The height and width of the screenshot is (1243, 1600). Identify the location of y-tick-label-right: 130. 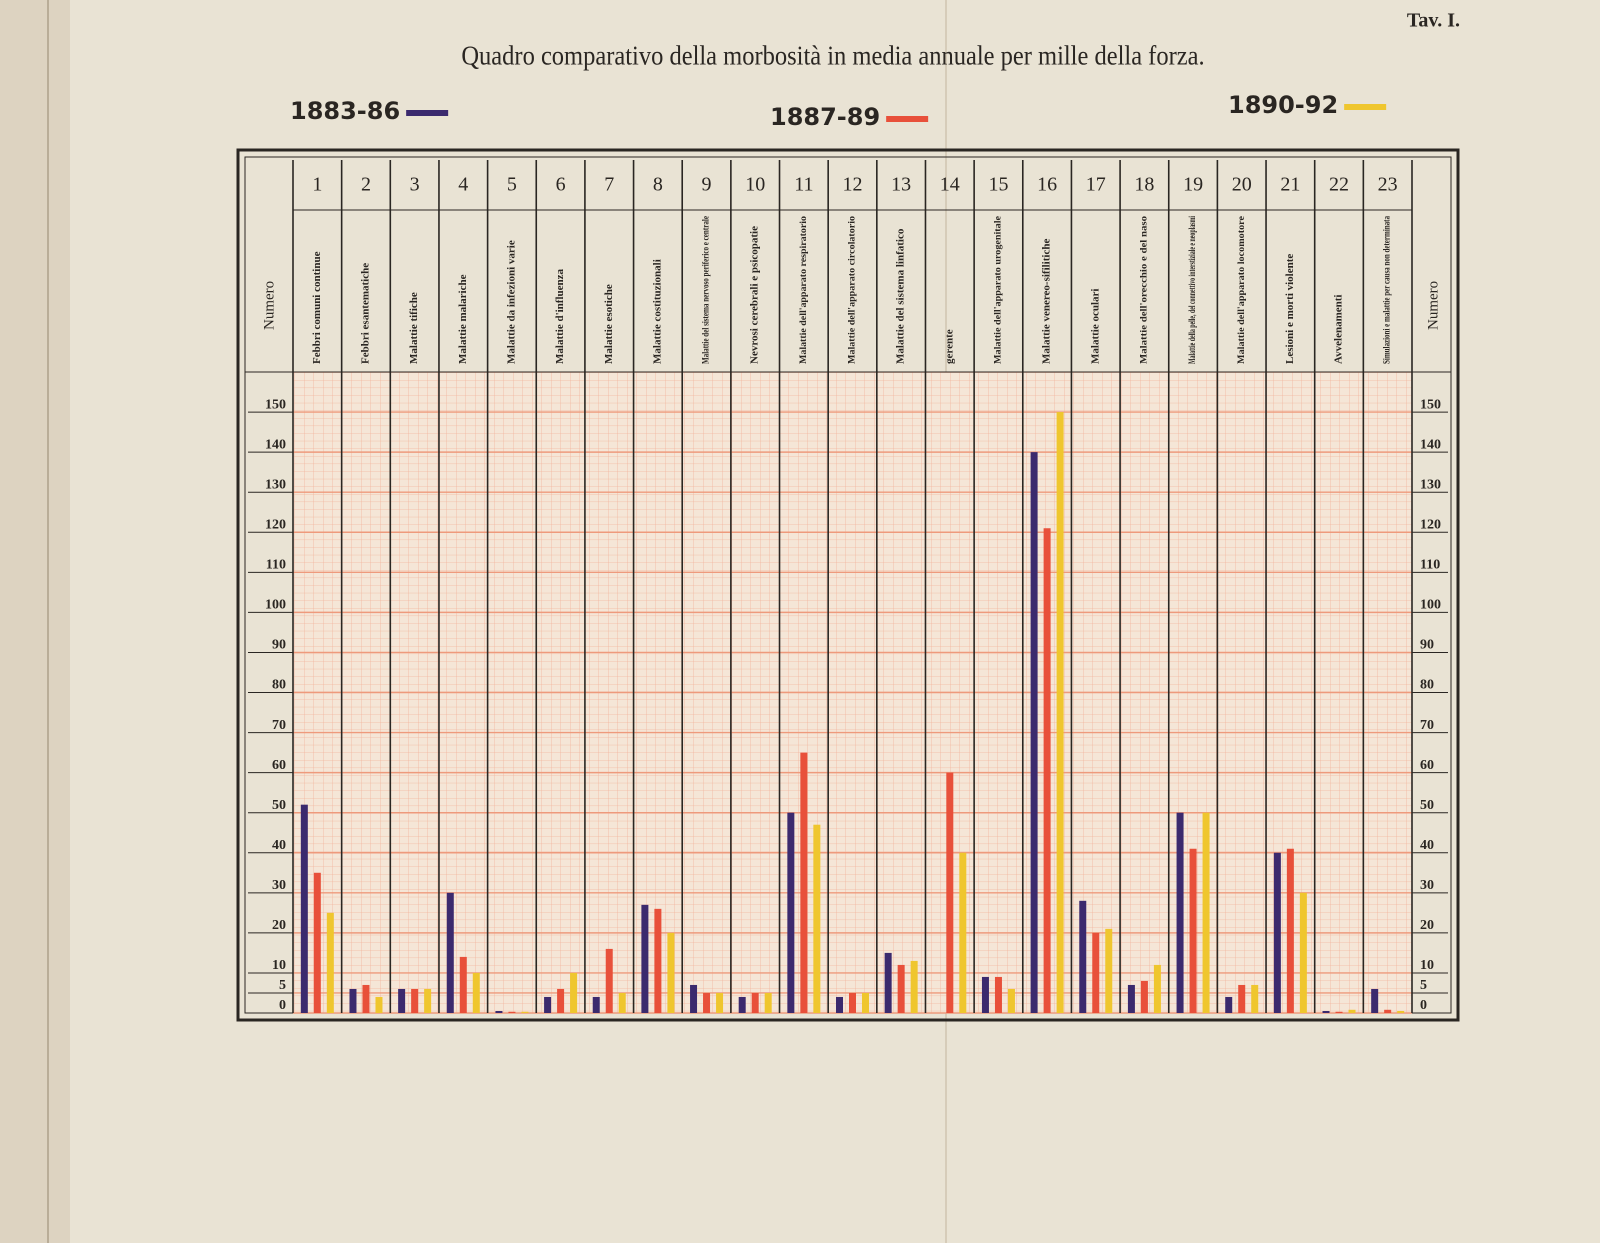
(1430, 484).